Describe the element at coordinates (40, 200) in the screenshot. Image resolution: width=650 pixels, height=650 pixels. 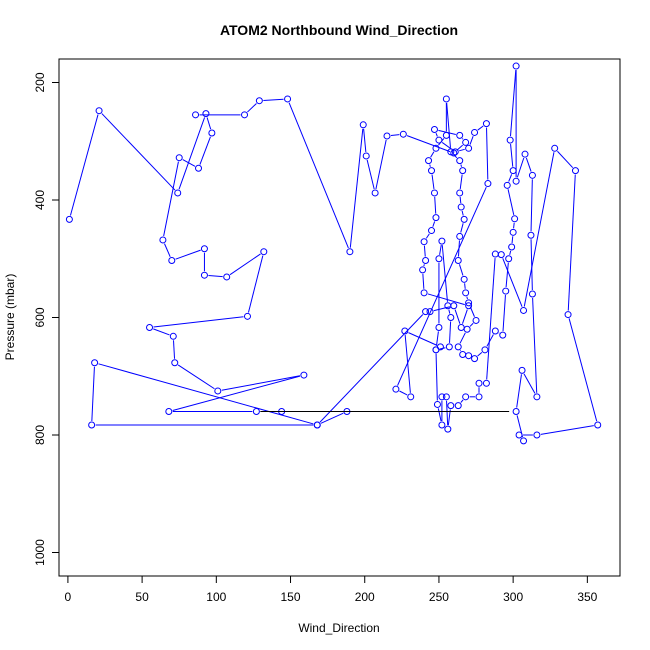
I see `y-tick-label: 400` at that location.